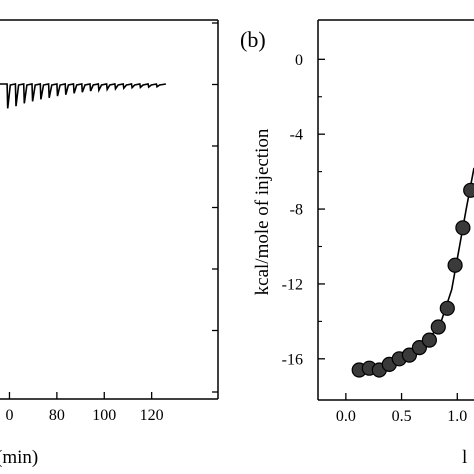  I want to click on panel-b-x-ticks, so click(401, 396).